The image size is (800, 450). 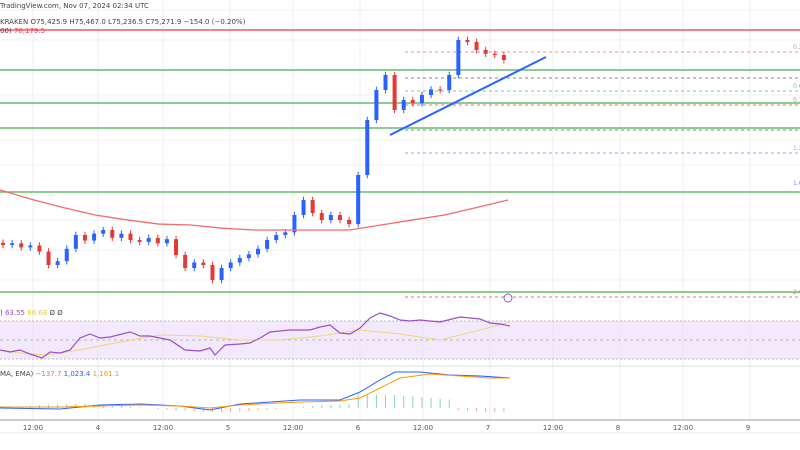 I want to click on time-axis-label: 6, so click(x=358, y=428).